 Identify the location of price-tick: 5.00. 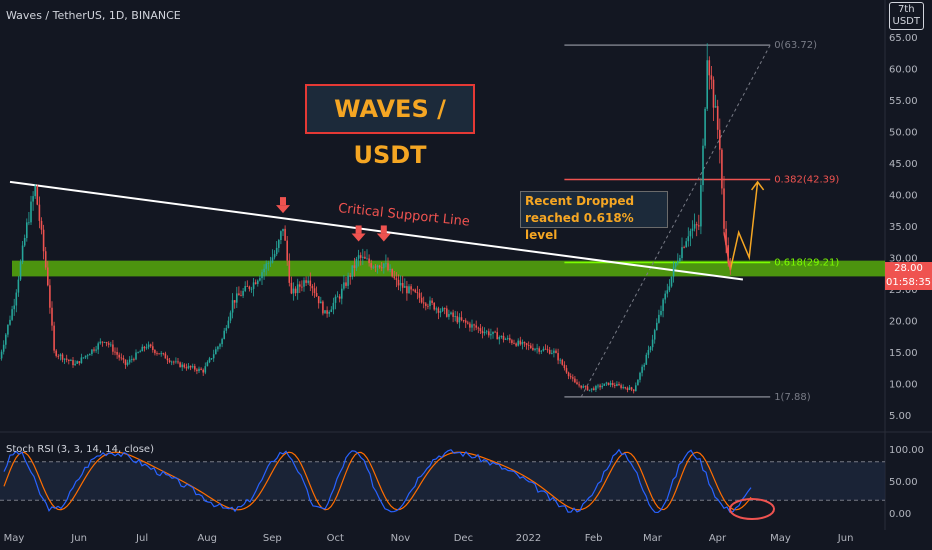
(900, 416).